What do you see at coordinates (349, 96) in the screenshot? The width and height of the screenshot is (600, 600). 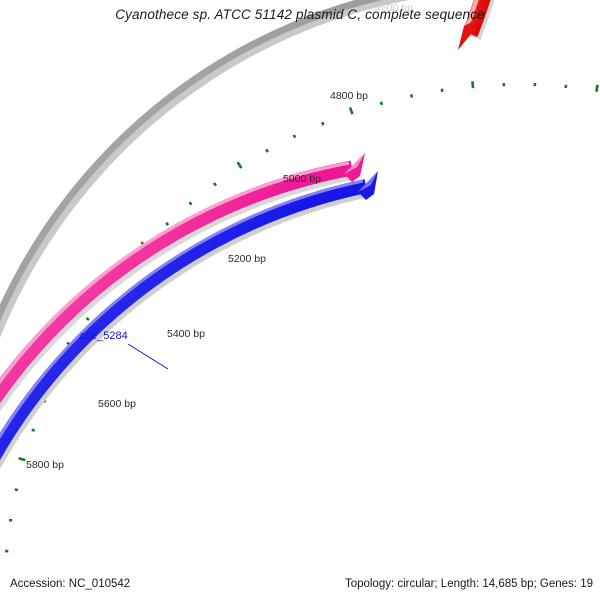 I see `ruler-tick-label: 4800 bp` at bounding box center [349, 96].